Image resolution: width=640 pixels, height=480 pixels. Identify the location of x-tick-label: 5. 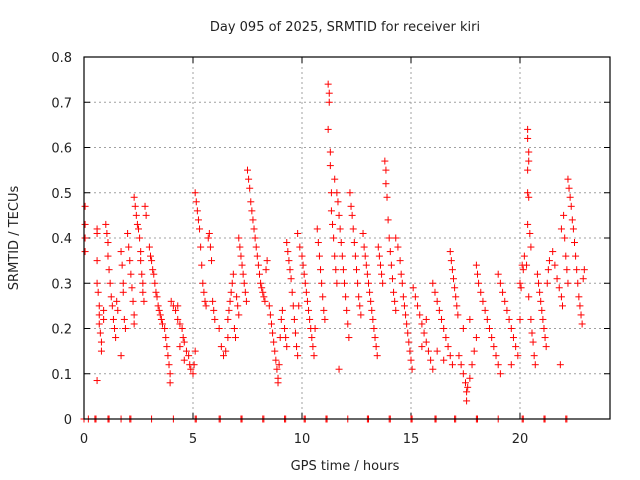
(193, 439).